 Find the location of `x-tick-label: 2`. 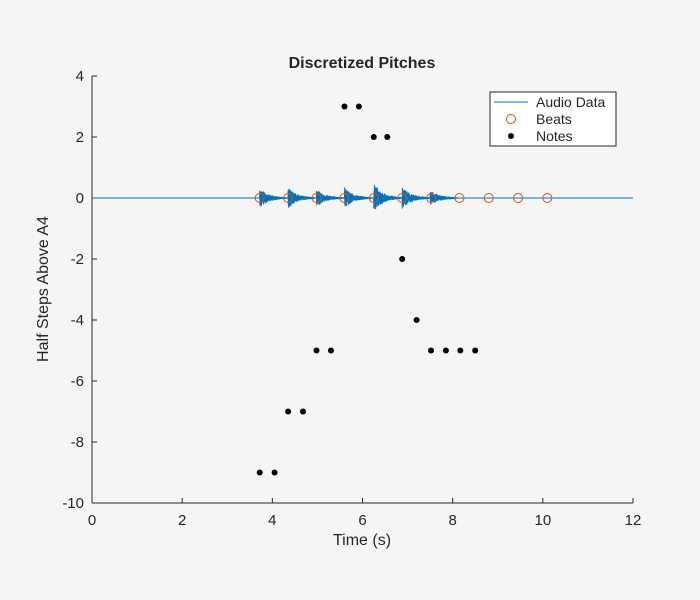

x-tick-label: 2 is located at coordinates (182, 520).